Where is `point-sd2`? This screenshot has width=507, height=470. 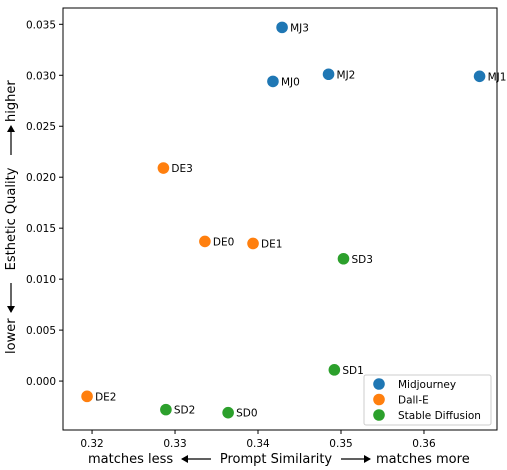
point-sd2 is located at coordinates (166, 409).